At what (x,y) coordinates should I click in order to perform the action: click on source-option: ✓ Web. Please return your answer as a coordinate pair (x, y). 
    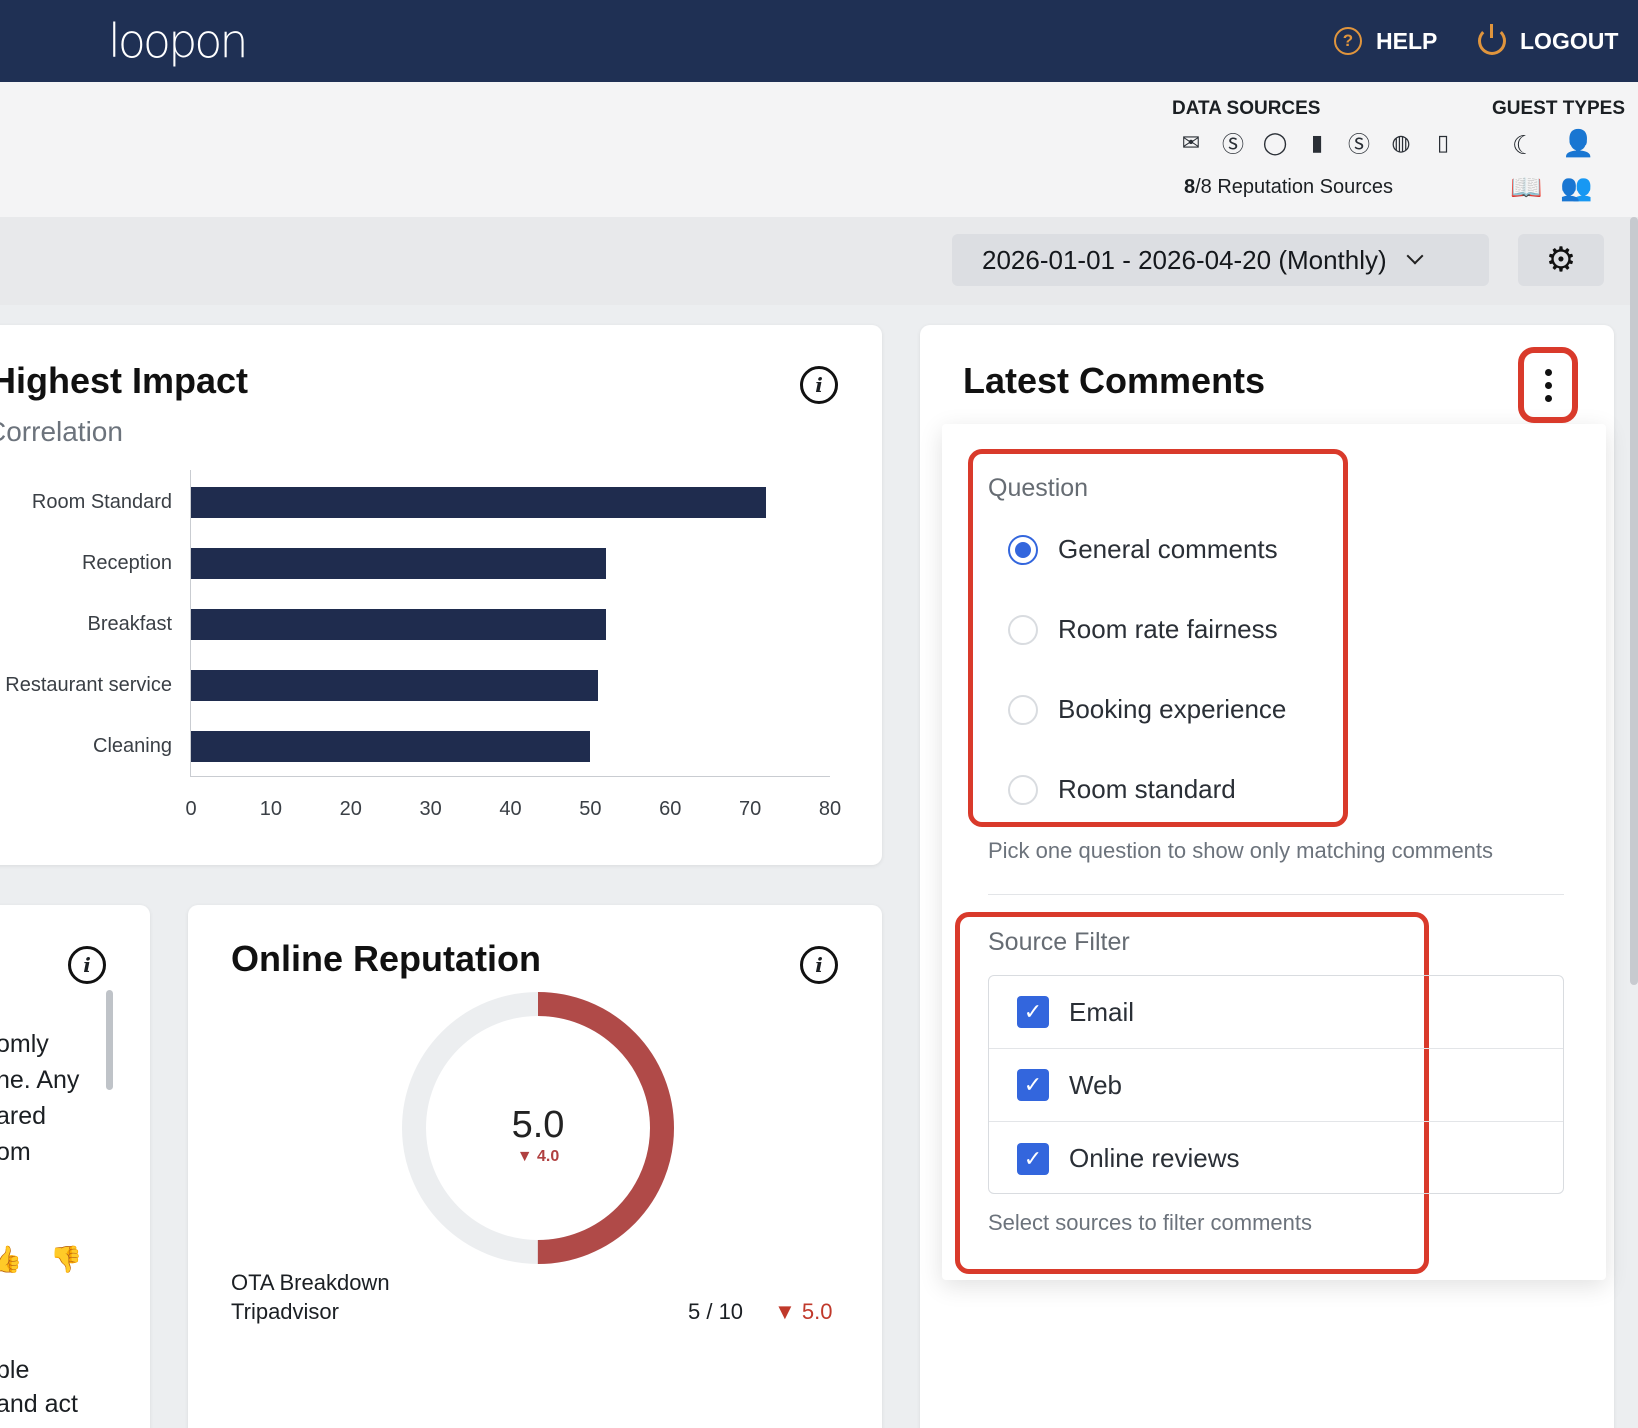
    Looking at the image, I should click on (1276, 1085).